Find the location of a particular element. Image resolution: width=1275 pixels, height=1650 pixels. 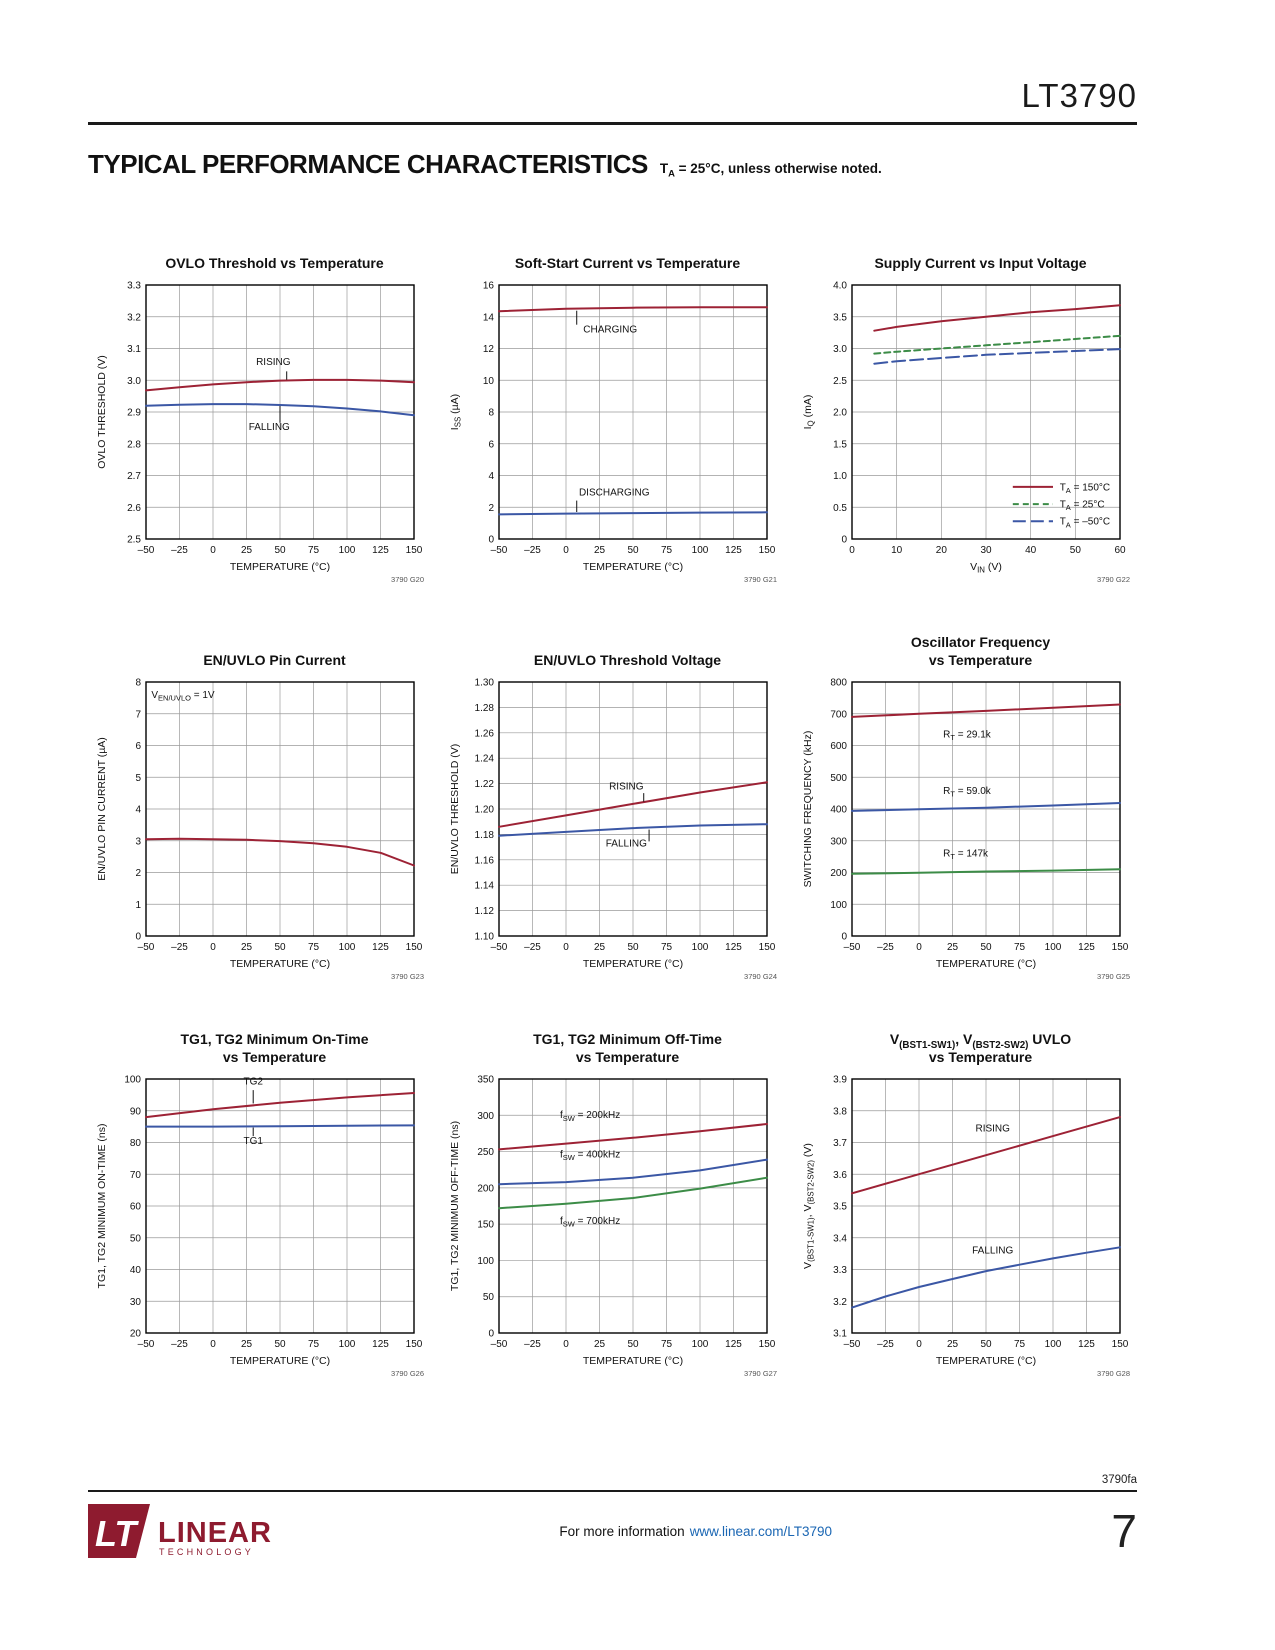

y-tick-label: 2.7 is located at coordinates (134, 476).